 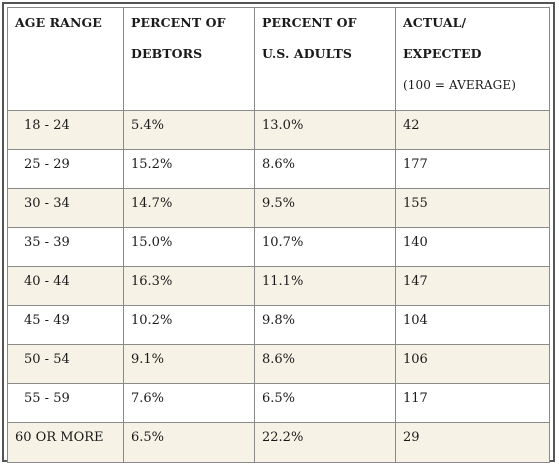 What do you see at coordinates (65, 403) in the screenshot?
I see `cell-age-range: 55 - 59` at bounding box center [65, 403].